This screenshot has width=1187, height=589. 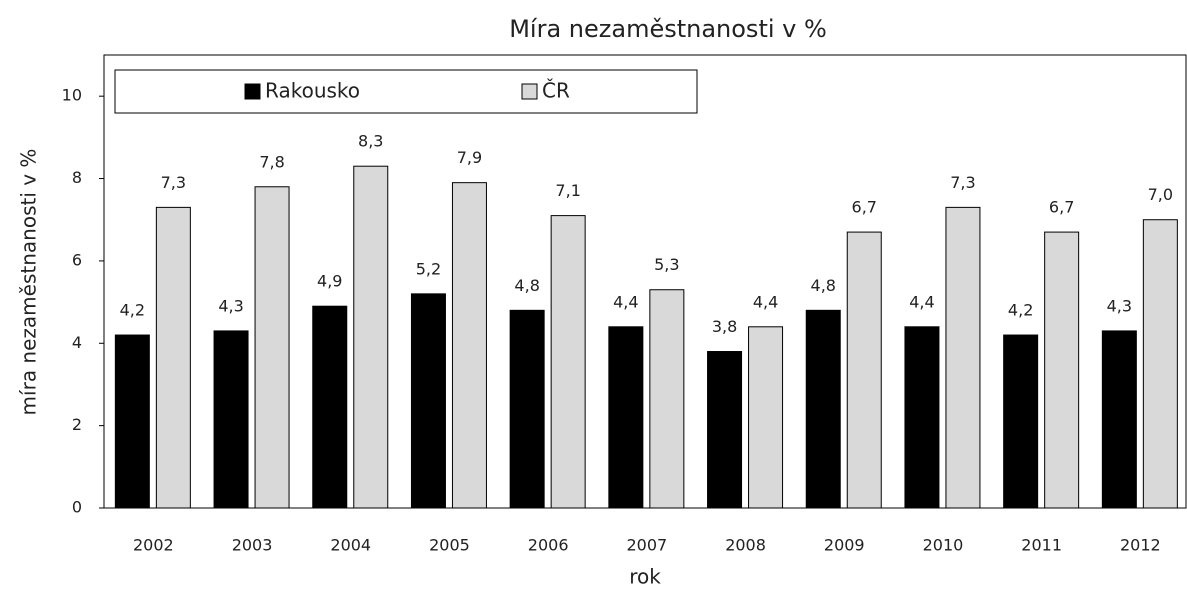 I want to click on value-label: 7,8, so click(x=271, y=161).